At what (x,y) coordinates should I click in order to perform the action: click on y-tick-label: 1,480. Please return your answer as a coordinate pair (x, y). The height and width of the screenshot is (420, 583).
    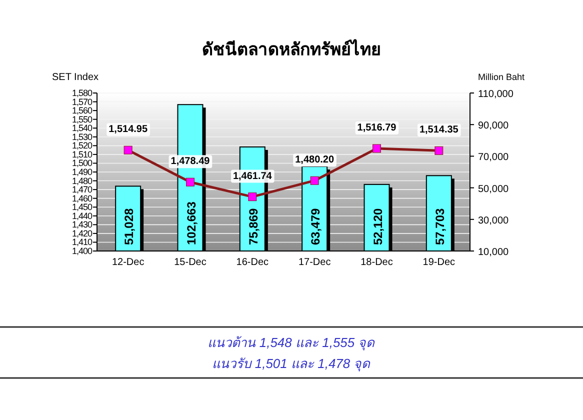
    Looking at the image, I should click on (82, 181).